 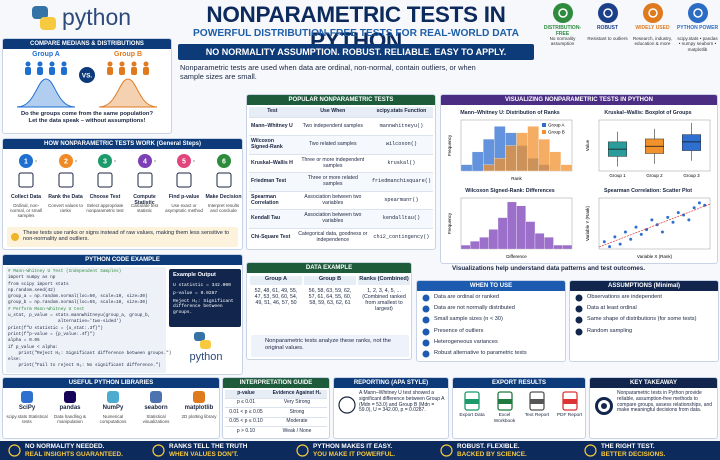 I want to click on code-line: # Perform Mann-Whitney U test, so click(x=46, y=309).